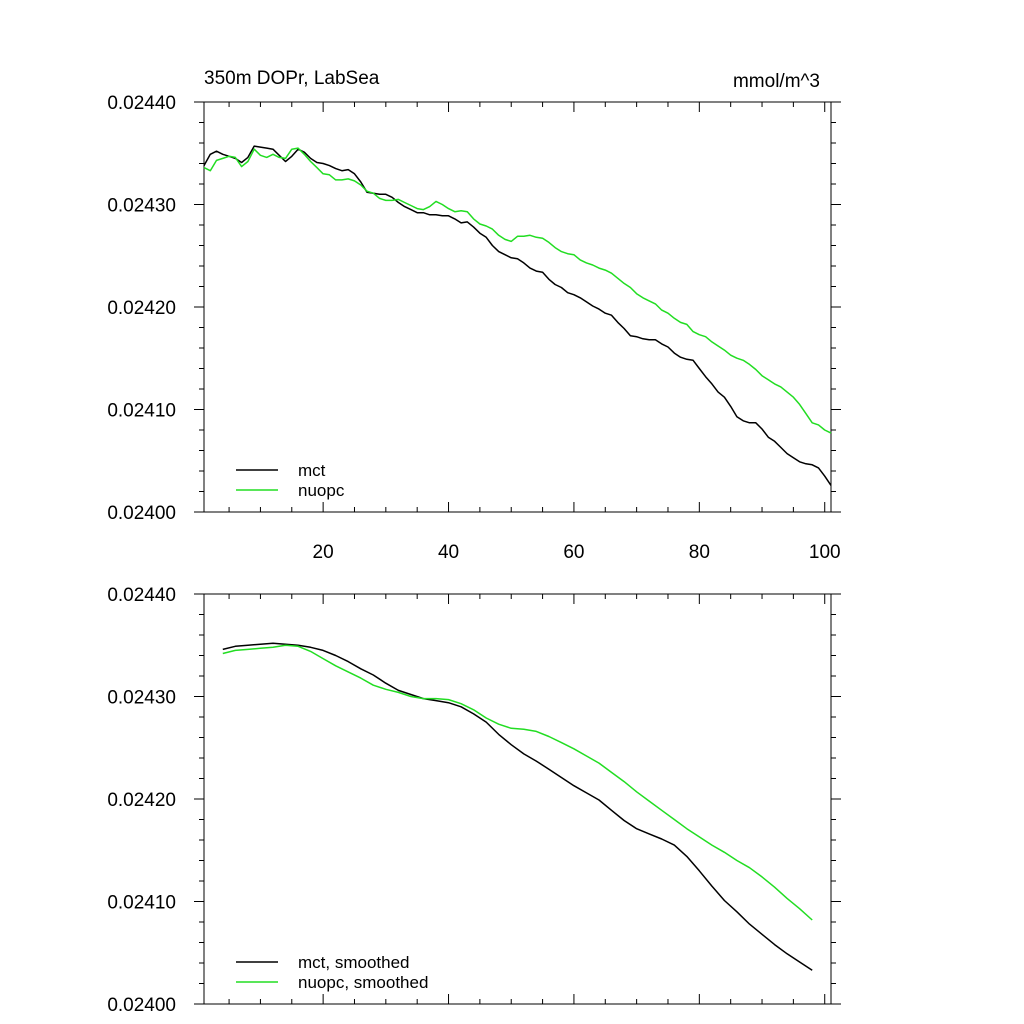 Image resolution: width=1024 pixels, height=1024 pixels. Describe the element at coordinates (776, 81) in the screenshot. I see `units-label: mmol/m^3` at that location.